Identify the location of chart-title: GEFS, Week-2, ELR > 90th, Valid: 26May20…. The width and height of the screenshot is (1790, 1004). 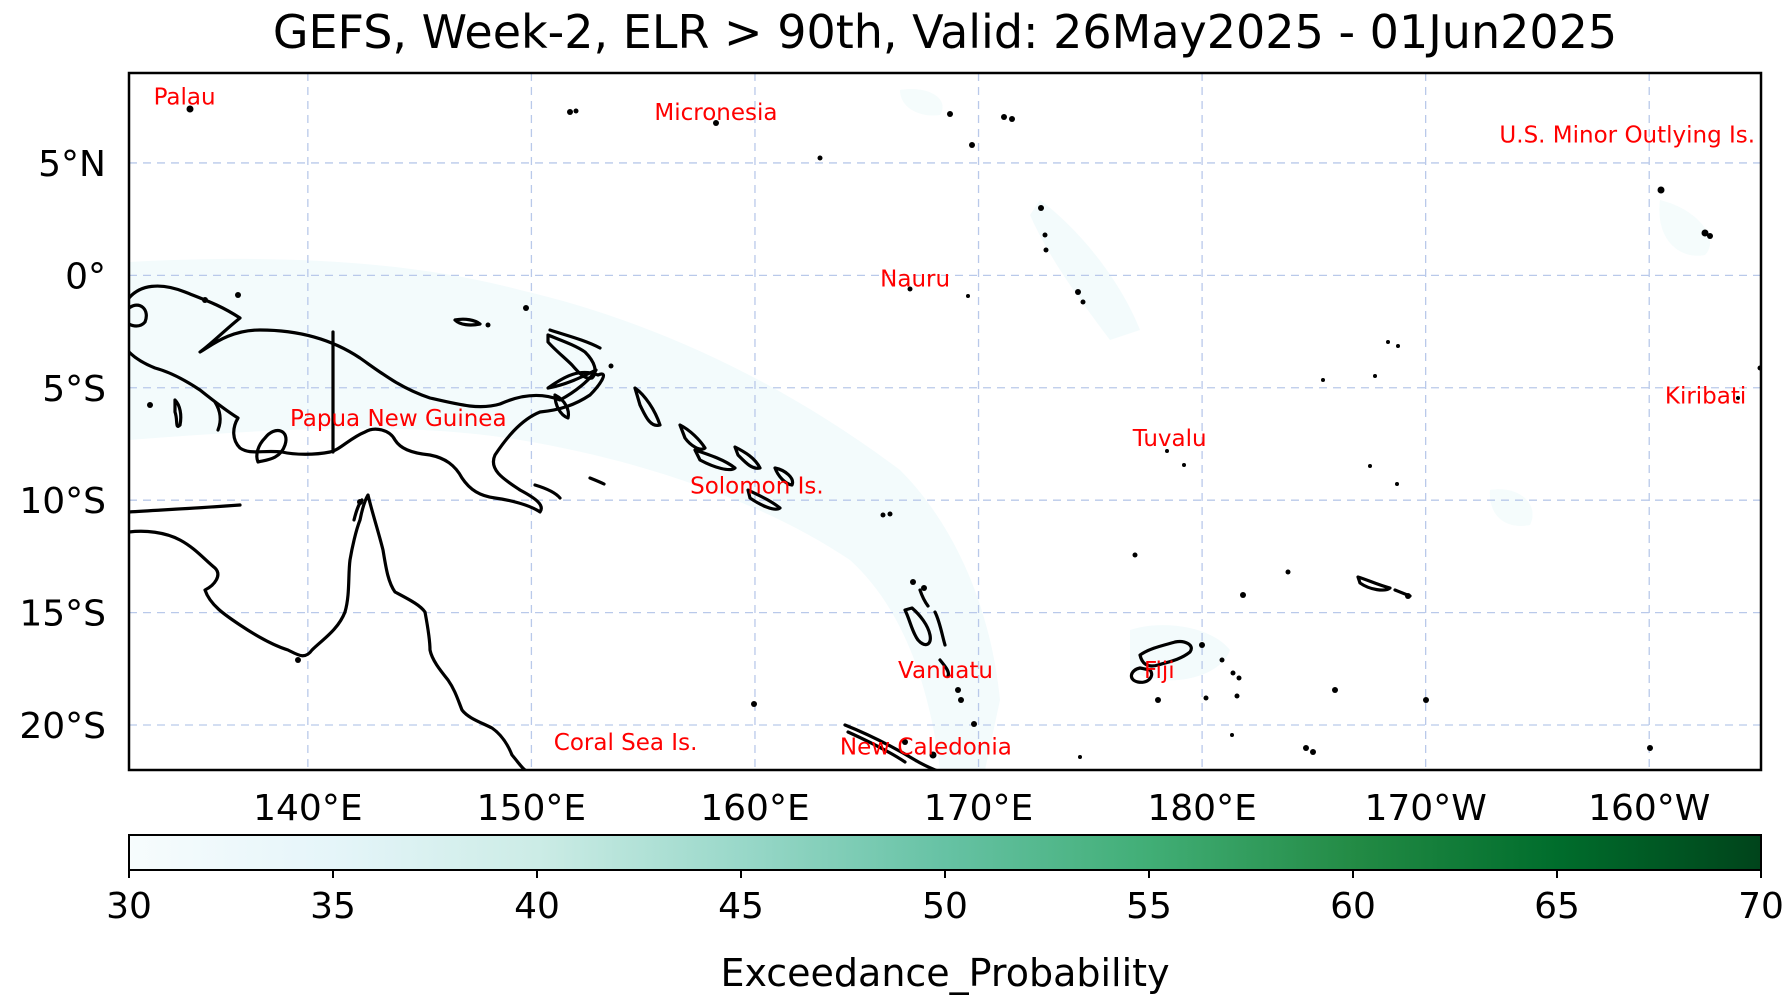
(945, 32).